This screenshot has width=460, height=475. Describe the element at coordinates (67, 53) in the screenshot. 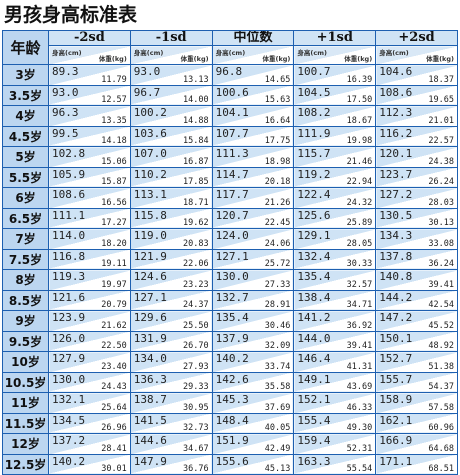

I see `sub-height: 身高(cm)` at that location.